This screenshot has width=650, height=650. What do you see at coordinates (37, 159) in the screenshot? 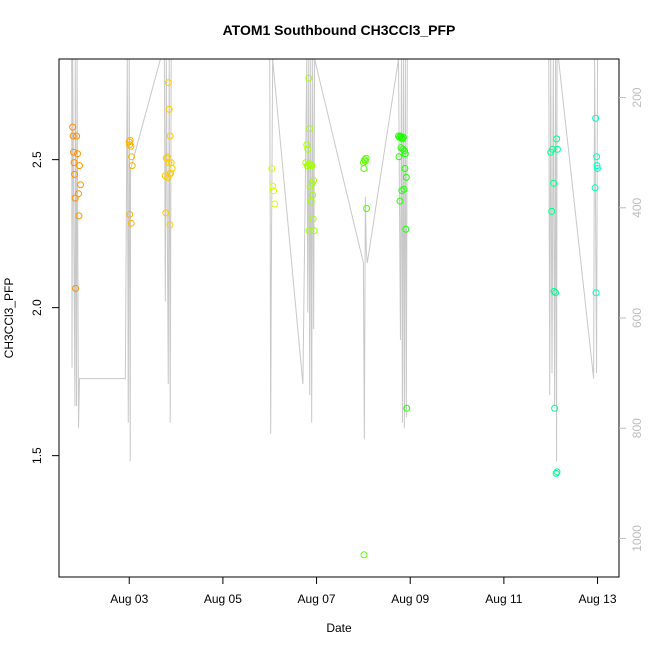
I see `y-tick-label: 2.5` at bounding box center [37, 159].